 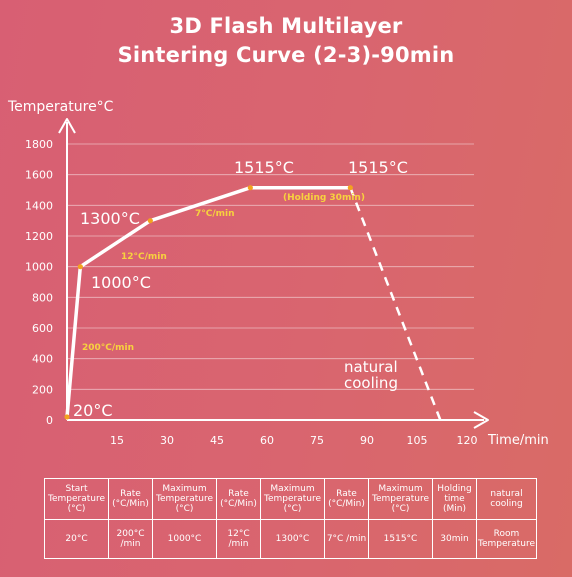 What do you see at coordinates (217, 440) in the screenshot?
I see `x-tick-label-45: 45` at bounding box center [217, 440].